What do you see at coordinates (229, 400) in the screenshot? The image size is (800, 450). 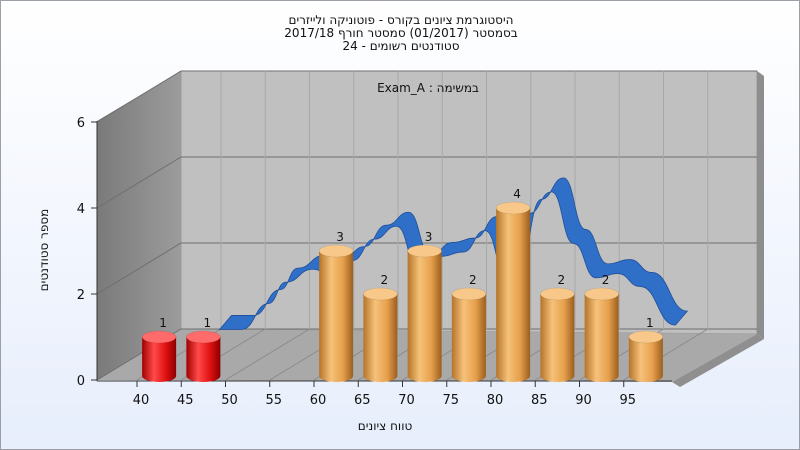 I see `x-tick-label: 50` at bounding box center [229, 400].